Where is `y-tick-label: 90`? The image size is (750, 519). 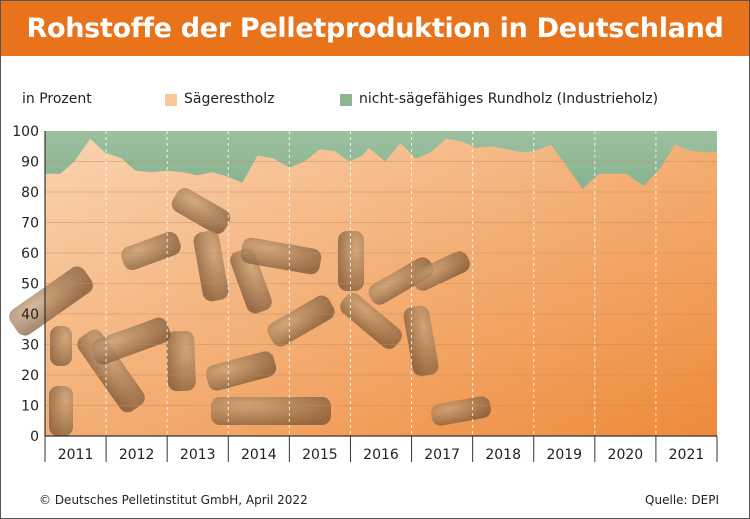
y-tick-label: 90 is located at coordinates (30, 163).